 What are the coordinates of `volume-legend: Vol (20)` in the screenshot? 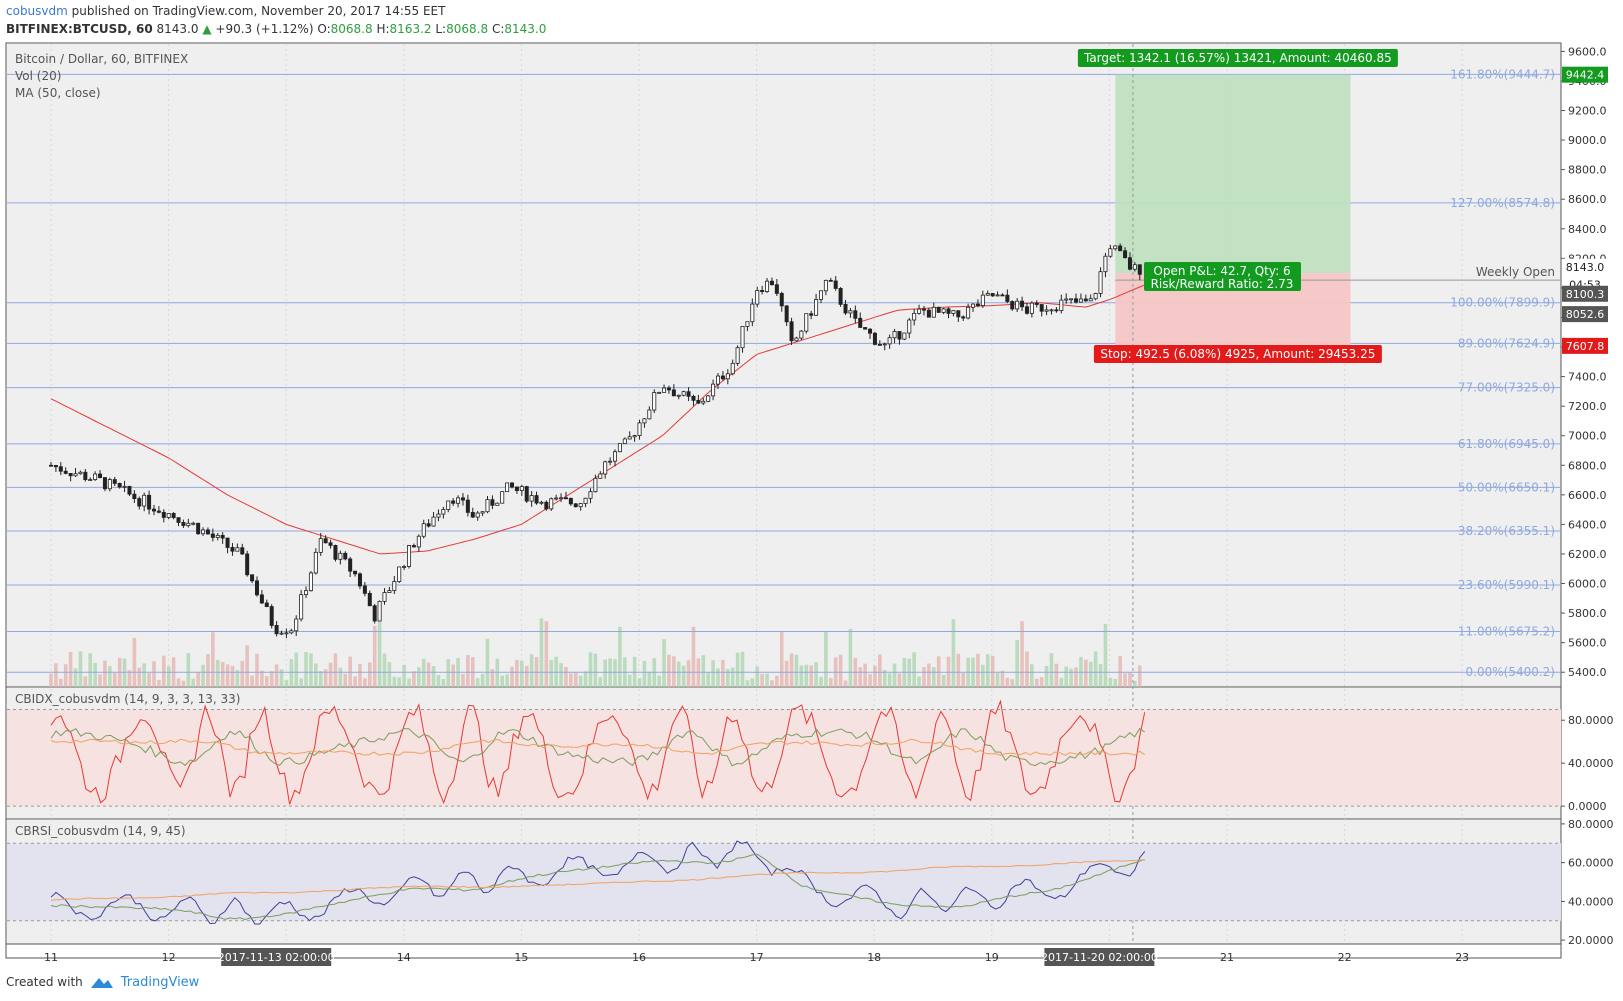 It's located at (38, 76).